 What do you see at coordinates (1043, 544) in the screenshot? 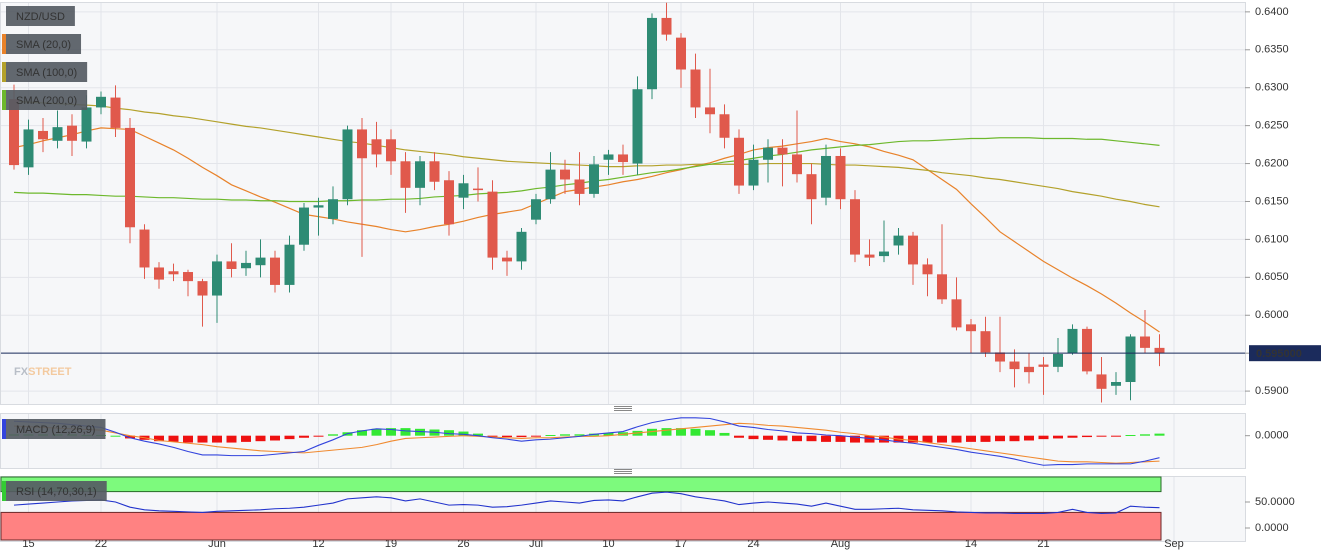
I see `x-tick-label: 21` at bounding box center [1043, 544].